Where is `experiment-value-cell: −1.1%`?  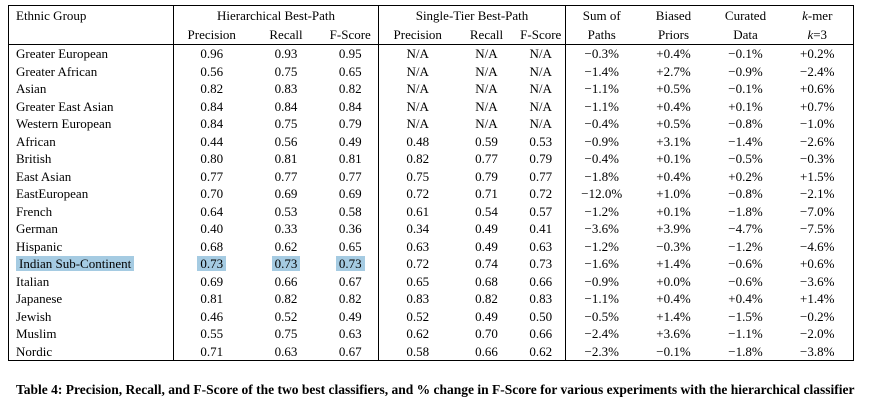
experiment-value-cell: −1.1% is located at coordinates (601, 106).